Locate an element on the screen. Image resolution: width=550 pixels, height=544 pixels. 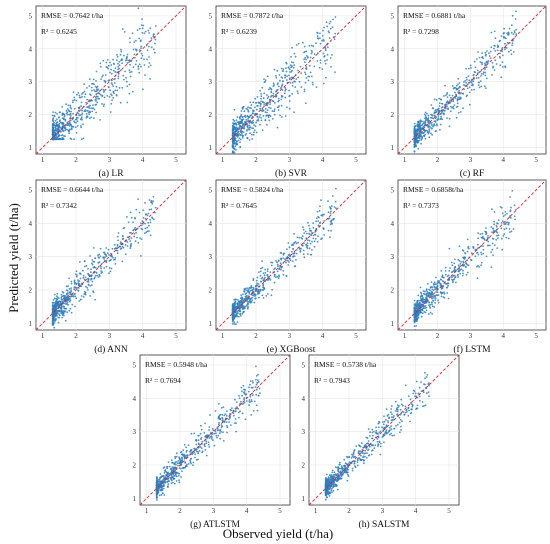
reference-line is located at coordinates (291, 255).